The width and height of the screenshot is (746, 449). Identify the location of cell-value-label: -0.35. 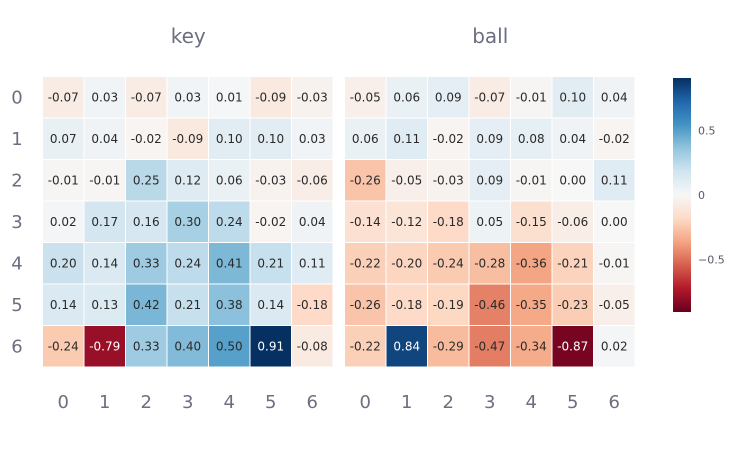
(531, 305).